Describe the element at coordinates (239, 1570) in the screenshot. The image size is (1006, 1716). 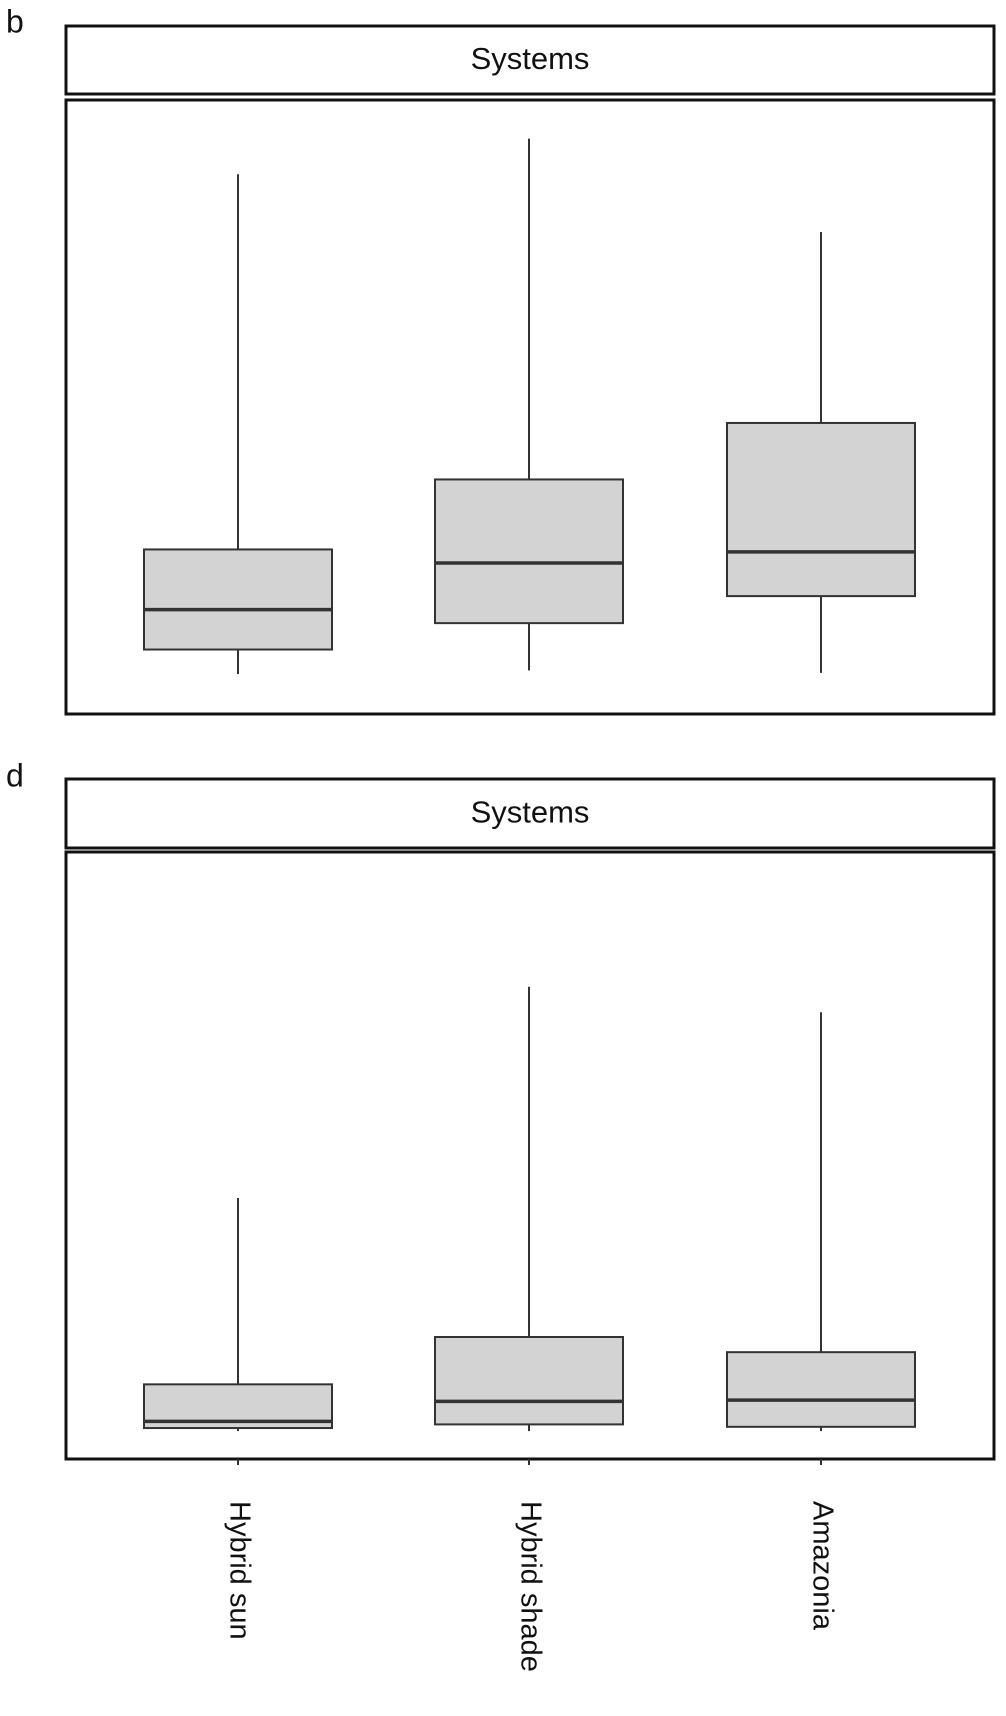
I see `x-tick-label: Hybrid sun` at that location.